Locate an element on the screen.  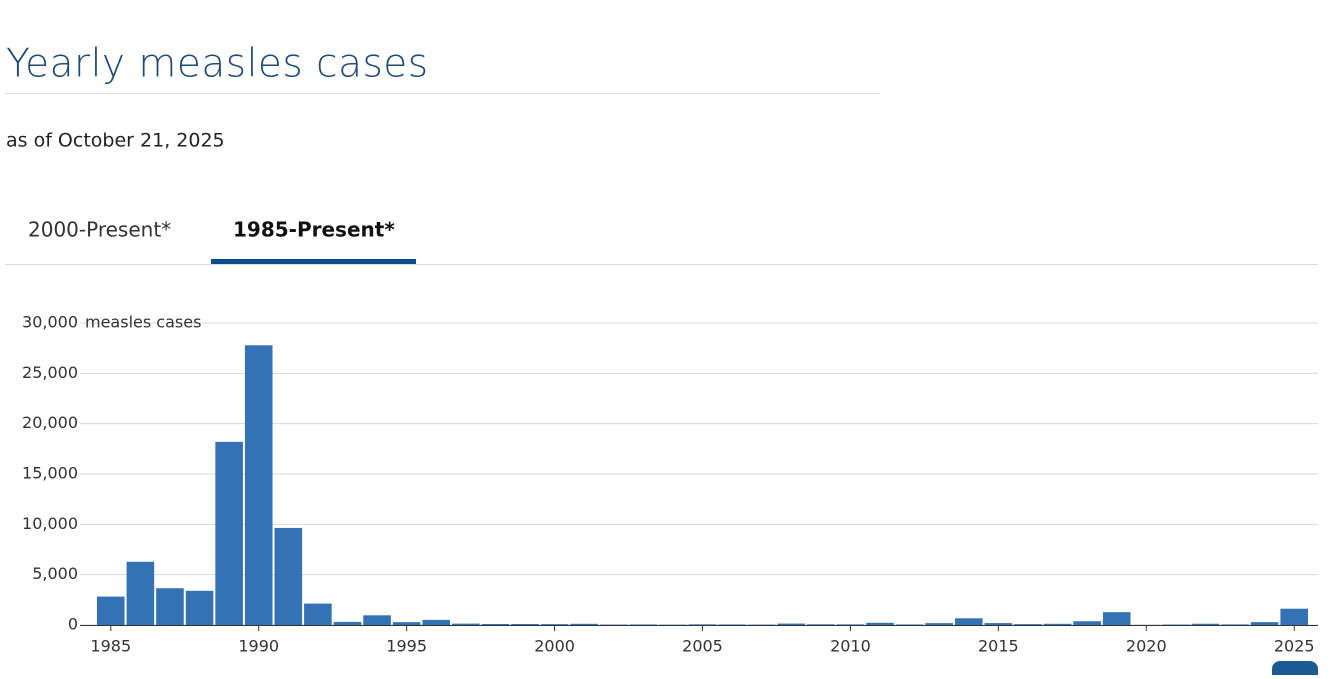
tab: 2000-Present* is located at coordinates (99, 230).